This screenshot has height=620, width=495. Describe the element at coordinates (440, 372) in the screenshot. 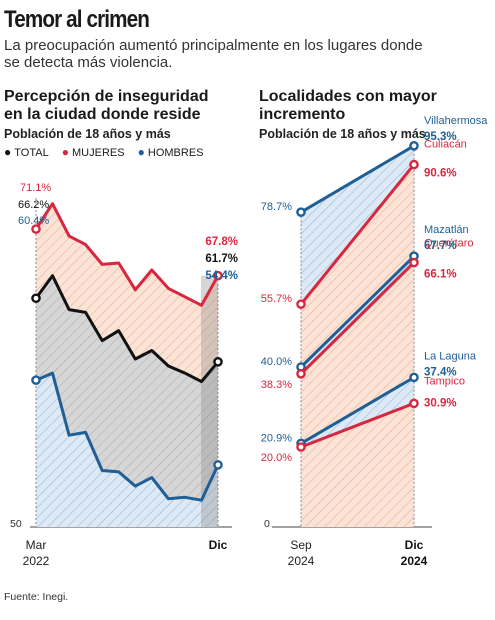

I see `end-value-la-laguna: 37.4%` at that location.